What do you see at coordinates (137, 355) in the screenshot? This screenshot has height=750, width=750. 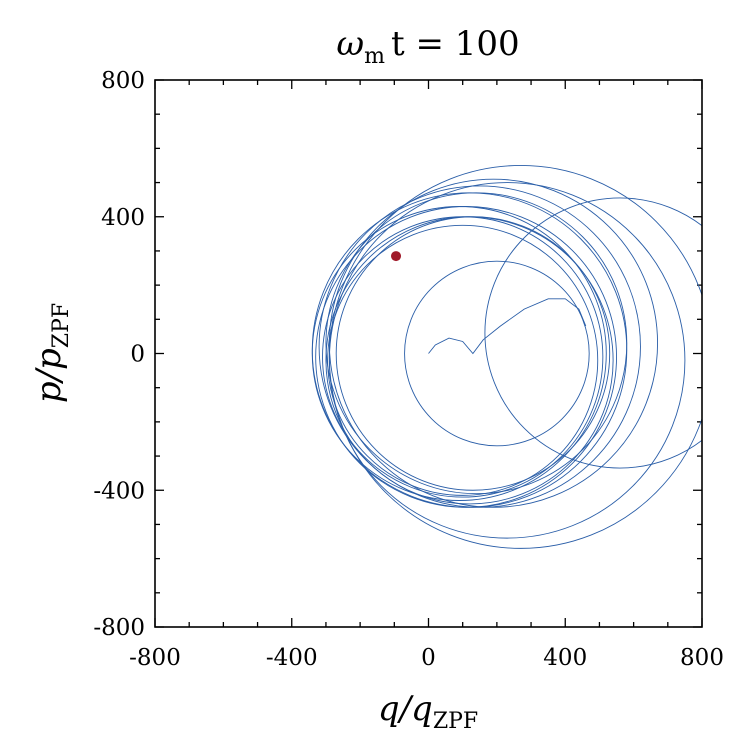 I see `y-tick-label: 0` at bounding box center [137, 355].